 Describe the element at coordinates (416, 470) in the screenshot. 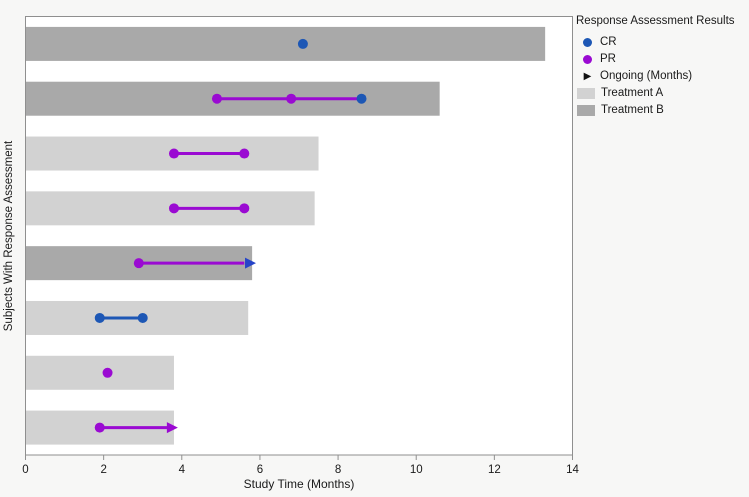

I see `x-tick-label: 10` at that location.